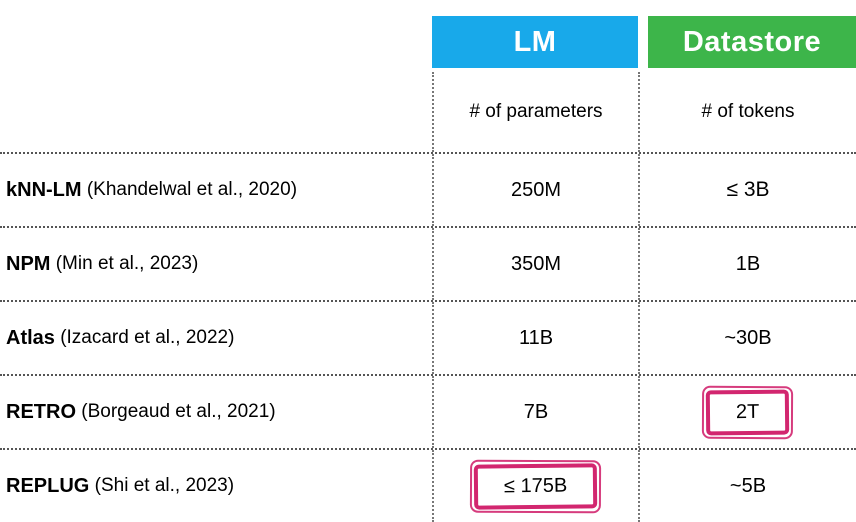  I want to click on tokens-cell: 2T, so click(747, 412).